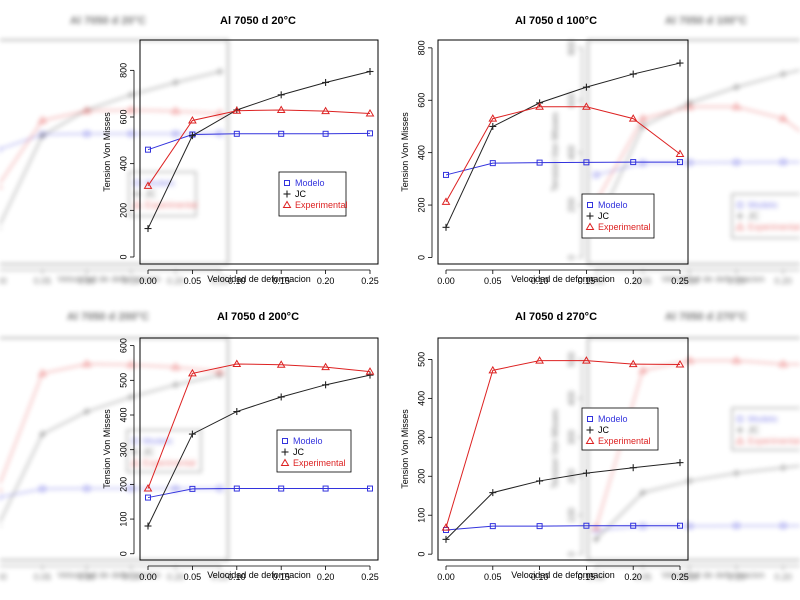  I want to click on series-modelo, so click(563, 528).